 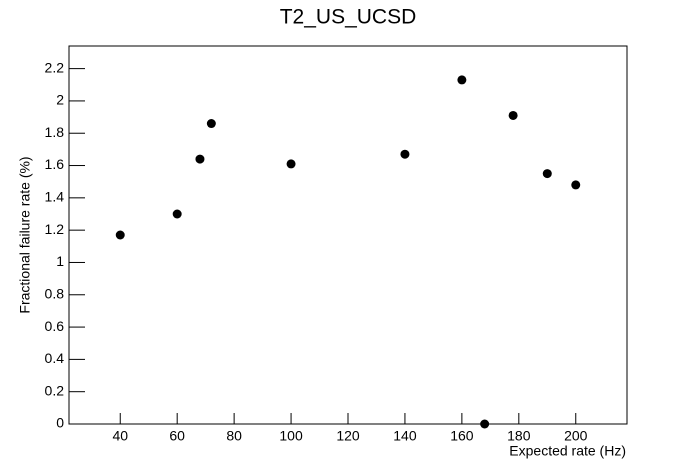 What do you see at coordinates (55, 358) in the screenshot?
I see `y-tick-label: 0.4` at bounding box center [55, 358].